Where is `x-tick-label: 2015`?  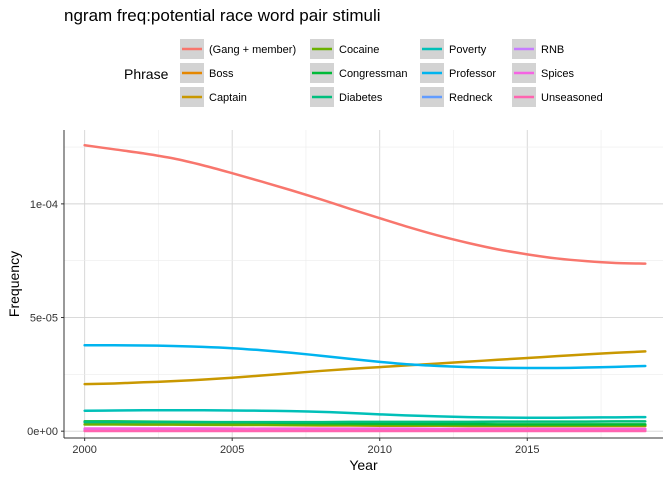 x-tick-label: 2015 is located at coordinates (527, 450).